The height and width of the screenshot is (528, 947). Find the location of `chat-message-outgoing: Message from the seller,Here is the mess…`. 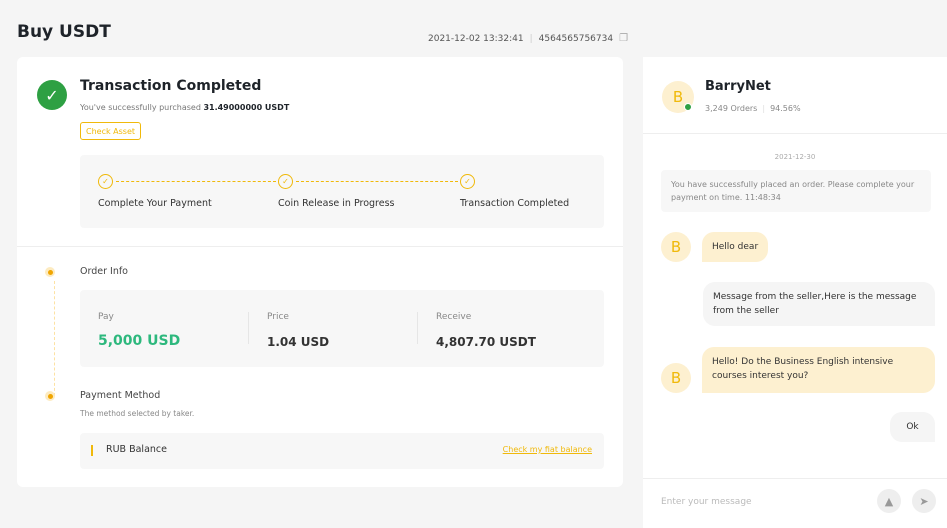

chat-message-outgoing: Message from the seller,Here is the mess… is located at coordinates (819, 304).